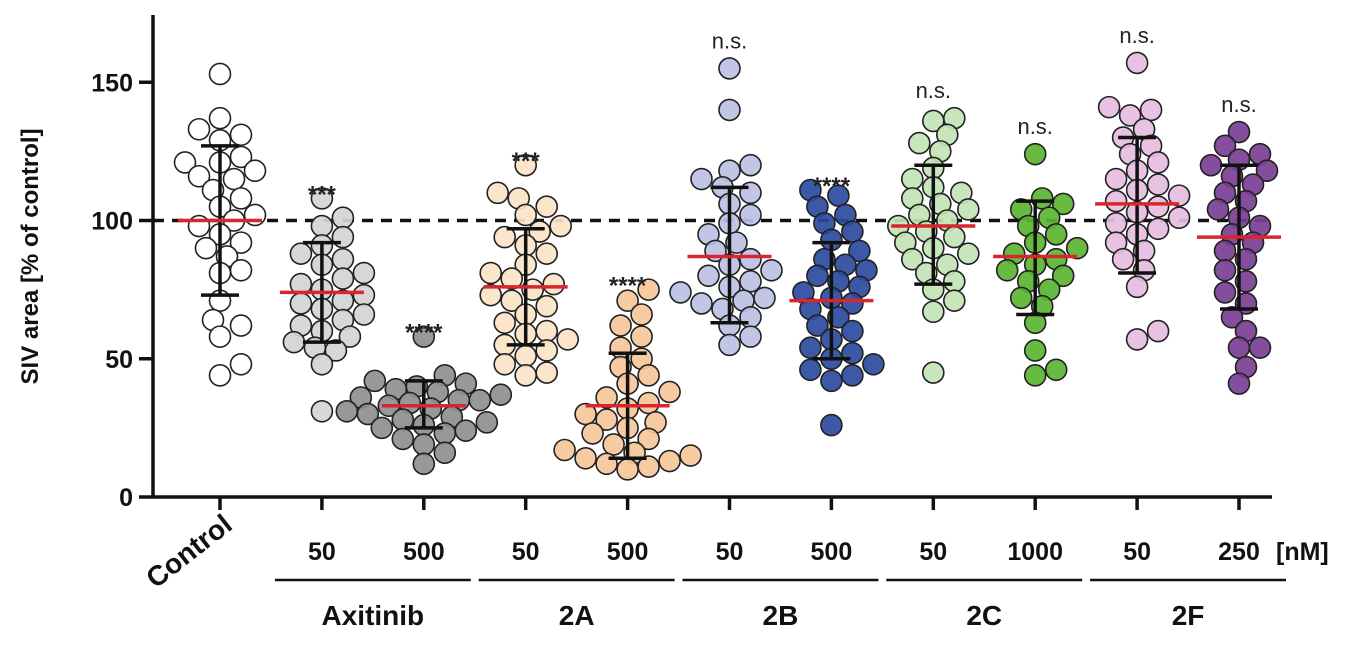  I want to click on y-tick-label: 150, so click(112, 83).